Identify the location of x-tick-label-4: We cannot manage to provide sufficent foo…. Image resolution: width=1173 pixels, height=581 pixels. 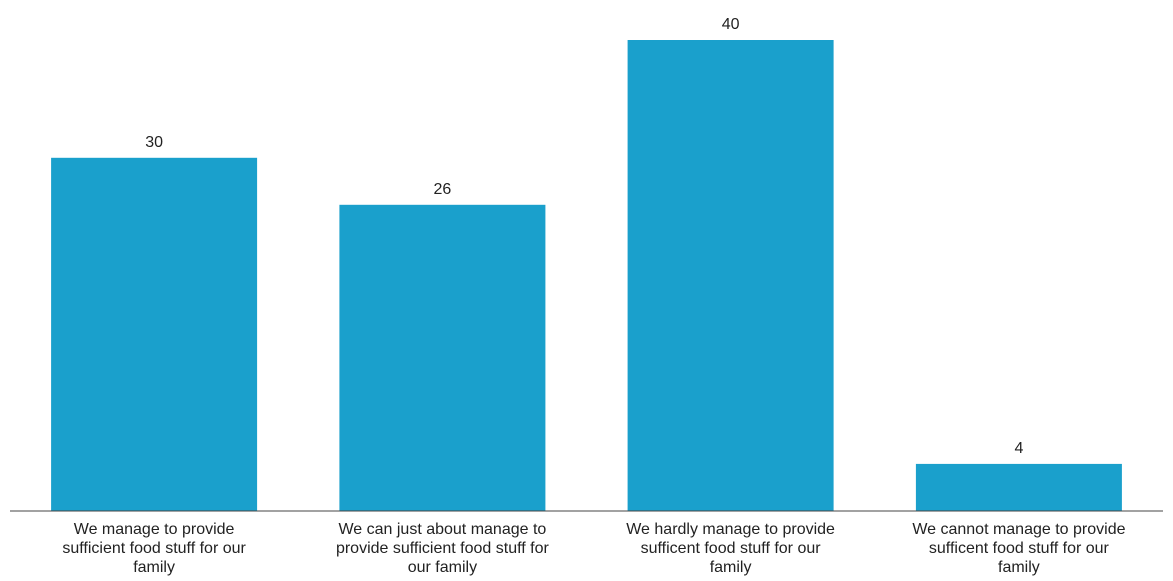
(1018, 548).